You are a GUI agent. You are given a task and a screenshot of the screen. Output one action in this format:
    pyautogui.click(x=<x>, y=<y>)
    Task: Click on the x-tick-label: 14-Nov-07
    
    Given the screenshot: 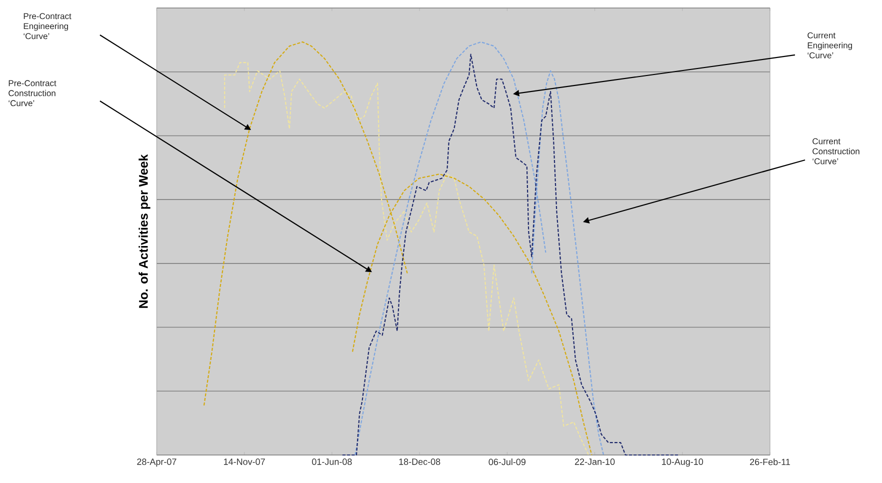 What is the action you would take?
    pyautogui.click(x=244, y=461)
    